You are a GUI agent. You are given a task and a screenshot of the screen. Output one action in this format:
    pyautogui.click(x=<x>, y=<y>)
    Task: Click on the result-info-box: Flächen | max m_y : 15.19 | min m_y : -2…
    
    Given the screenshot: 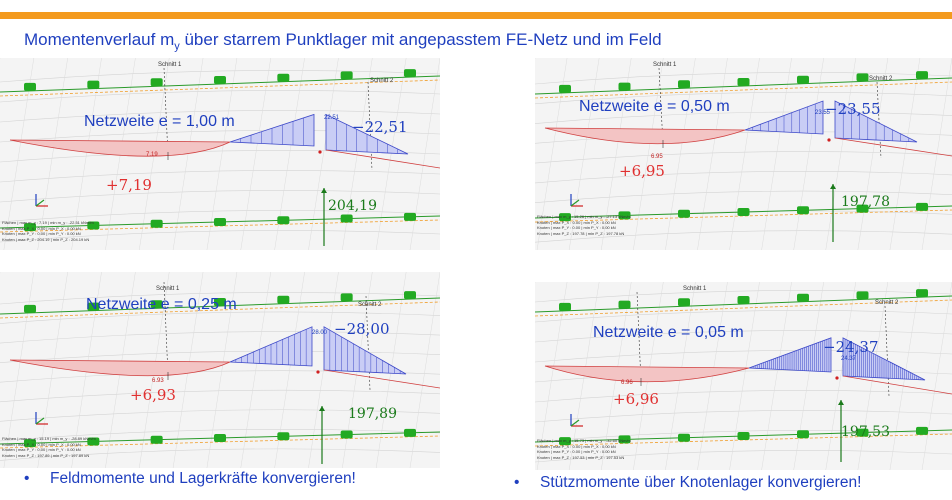 What is the action you would take?
    pyautogui.click(x=49, y=447)
    